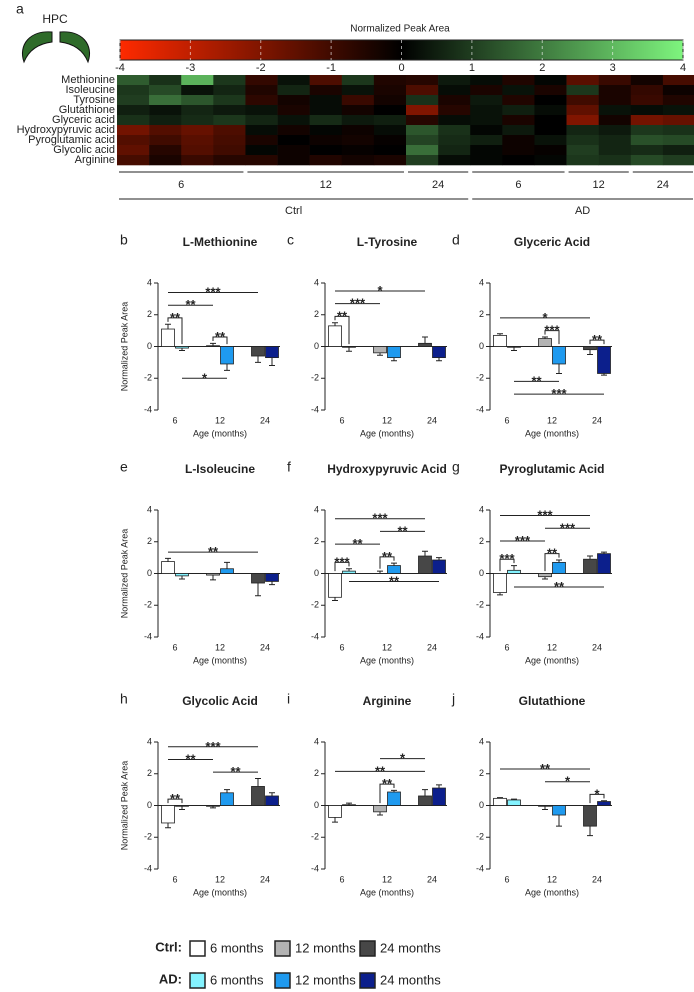  Describe the element at coordinates (149, 346) in the screenshot. I see `y-tick-label: 0` at that location.